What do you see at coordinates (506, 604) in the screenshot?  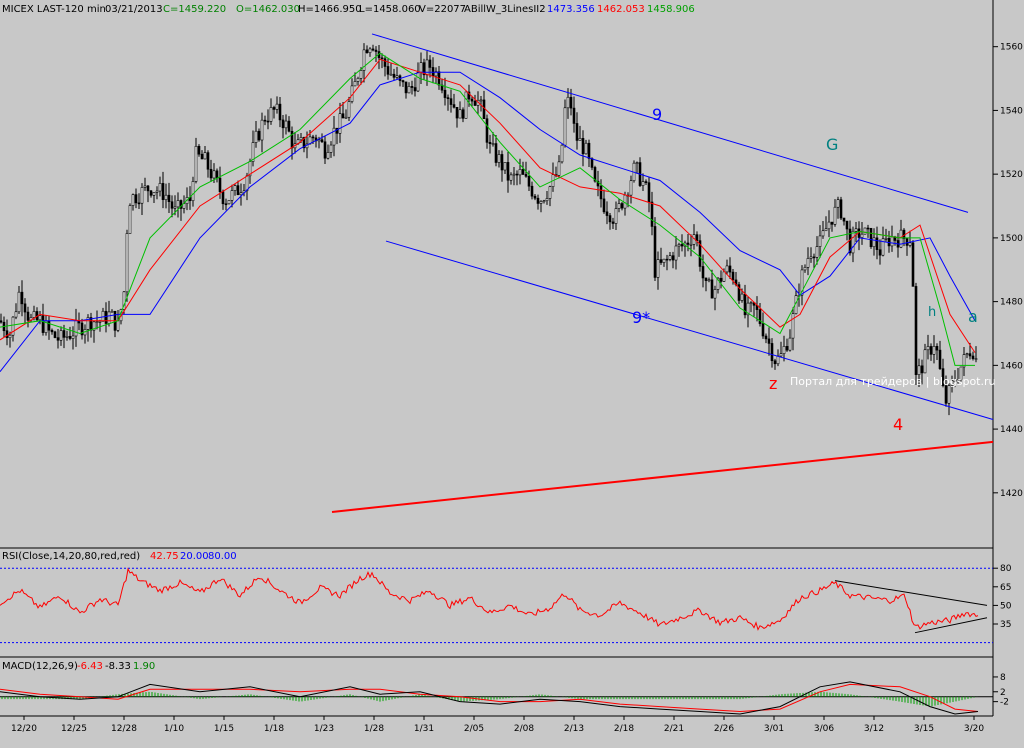 I see `rsi-panel: 35 50 65 80` at bounding box center [506, 604].